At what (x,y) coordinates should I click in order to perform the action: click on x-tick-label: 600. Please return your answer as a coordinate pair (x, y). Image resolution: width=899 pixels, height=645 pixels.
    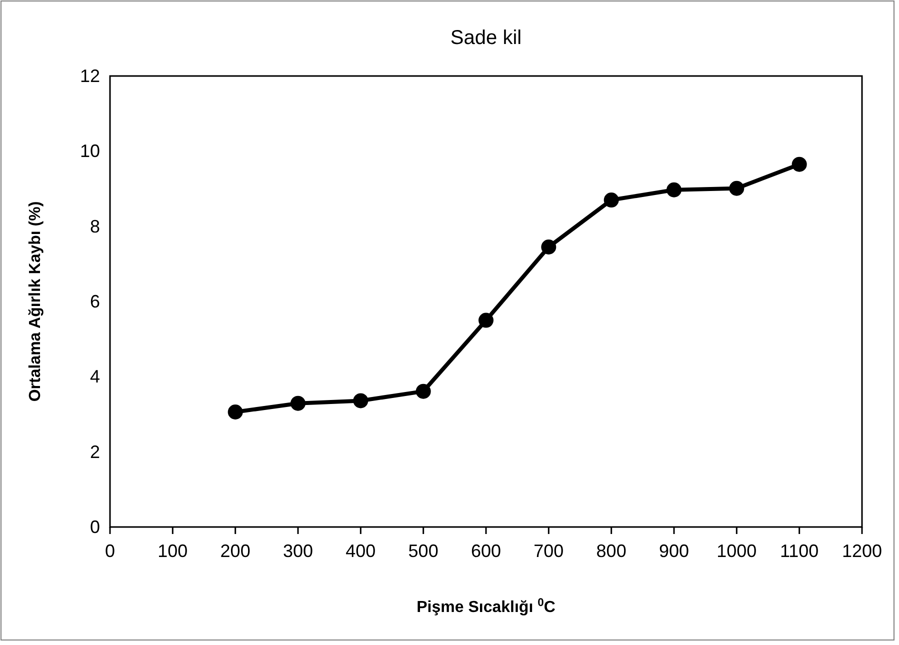
    Looking at the image, I should click on (486, 551).